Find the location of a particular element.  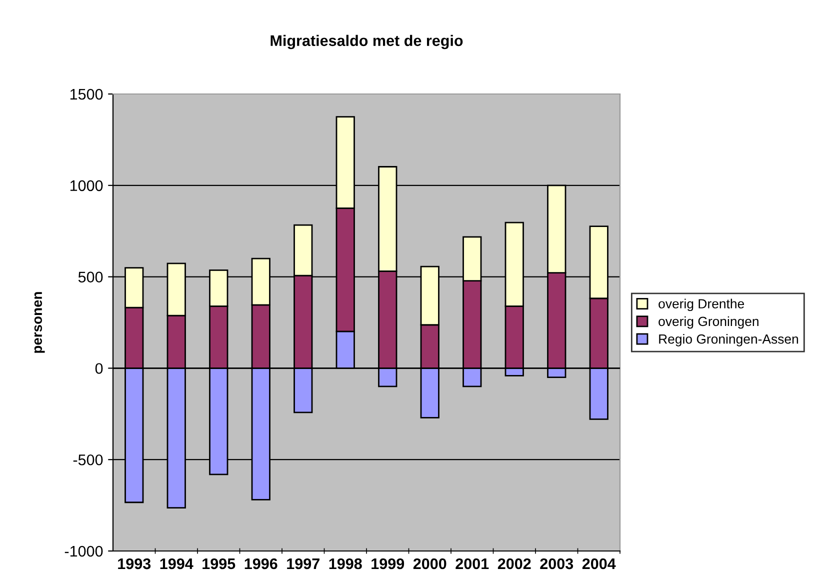

x-tick-label: 1994 is located at coordinates (177, 564).